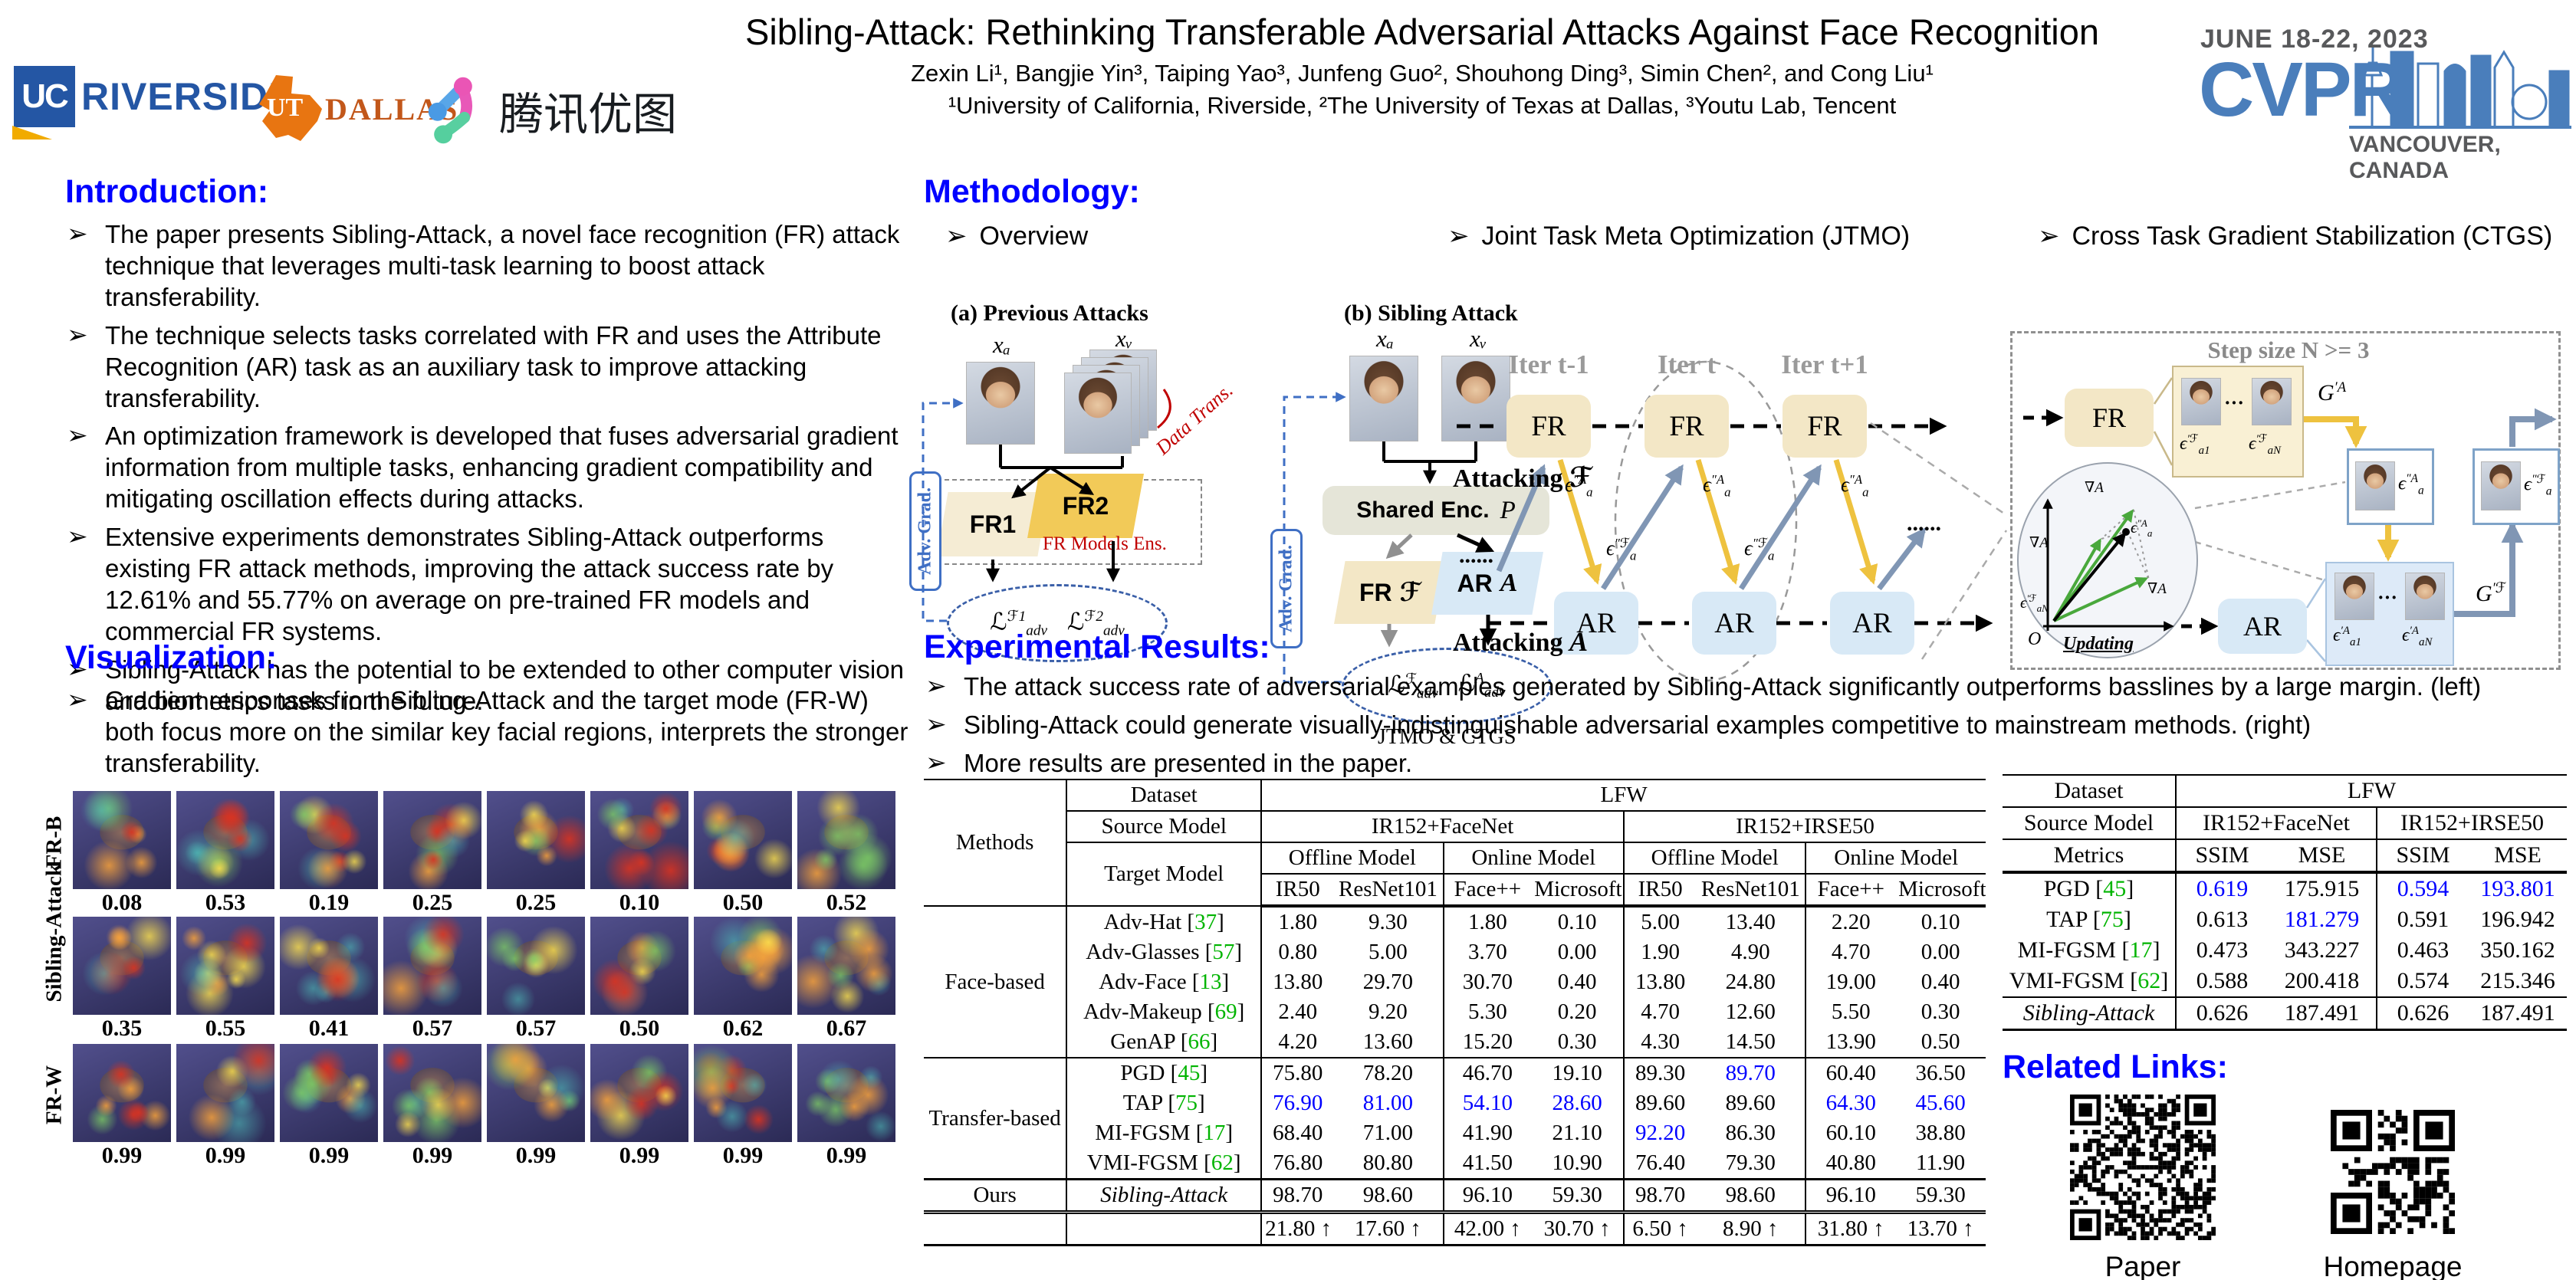 Image resolution: width=2576 pixels, height=1280 pixels. I want to click on method-group-cell: Transfer-based, so click(996, 1118).